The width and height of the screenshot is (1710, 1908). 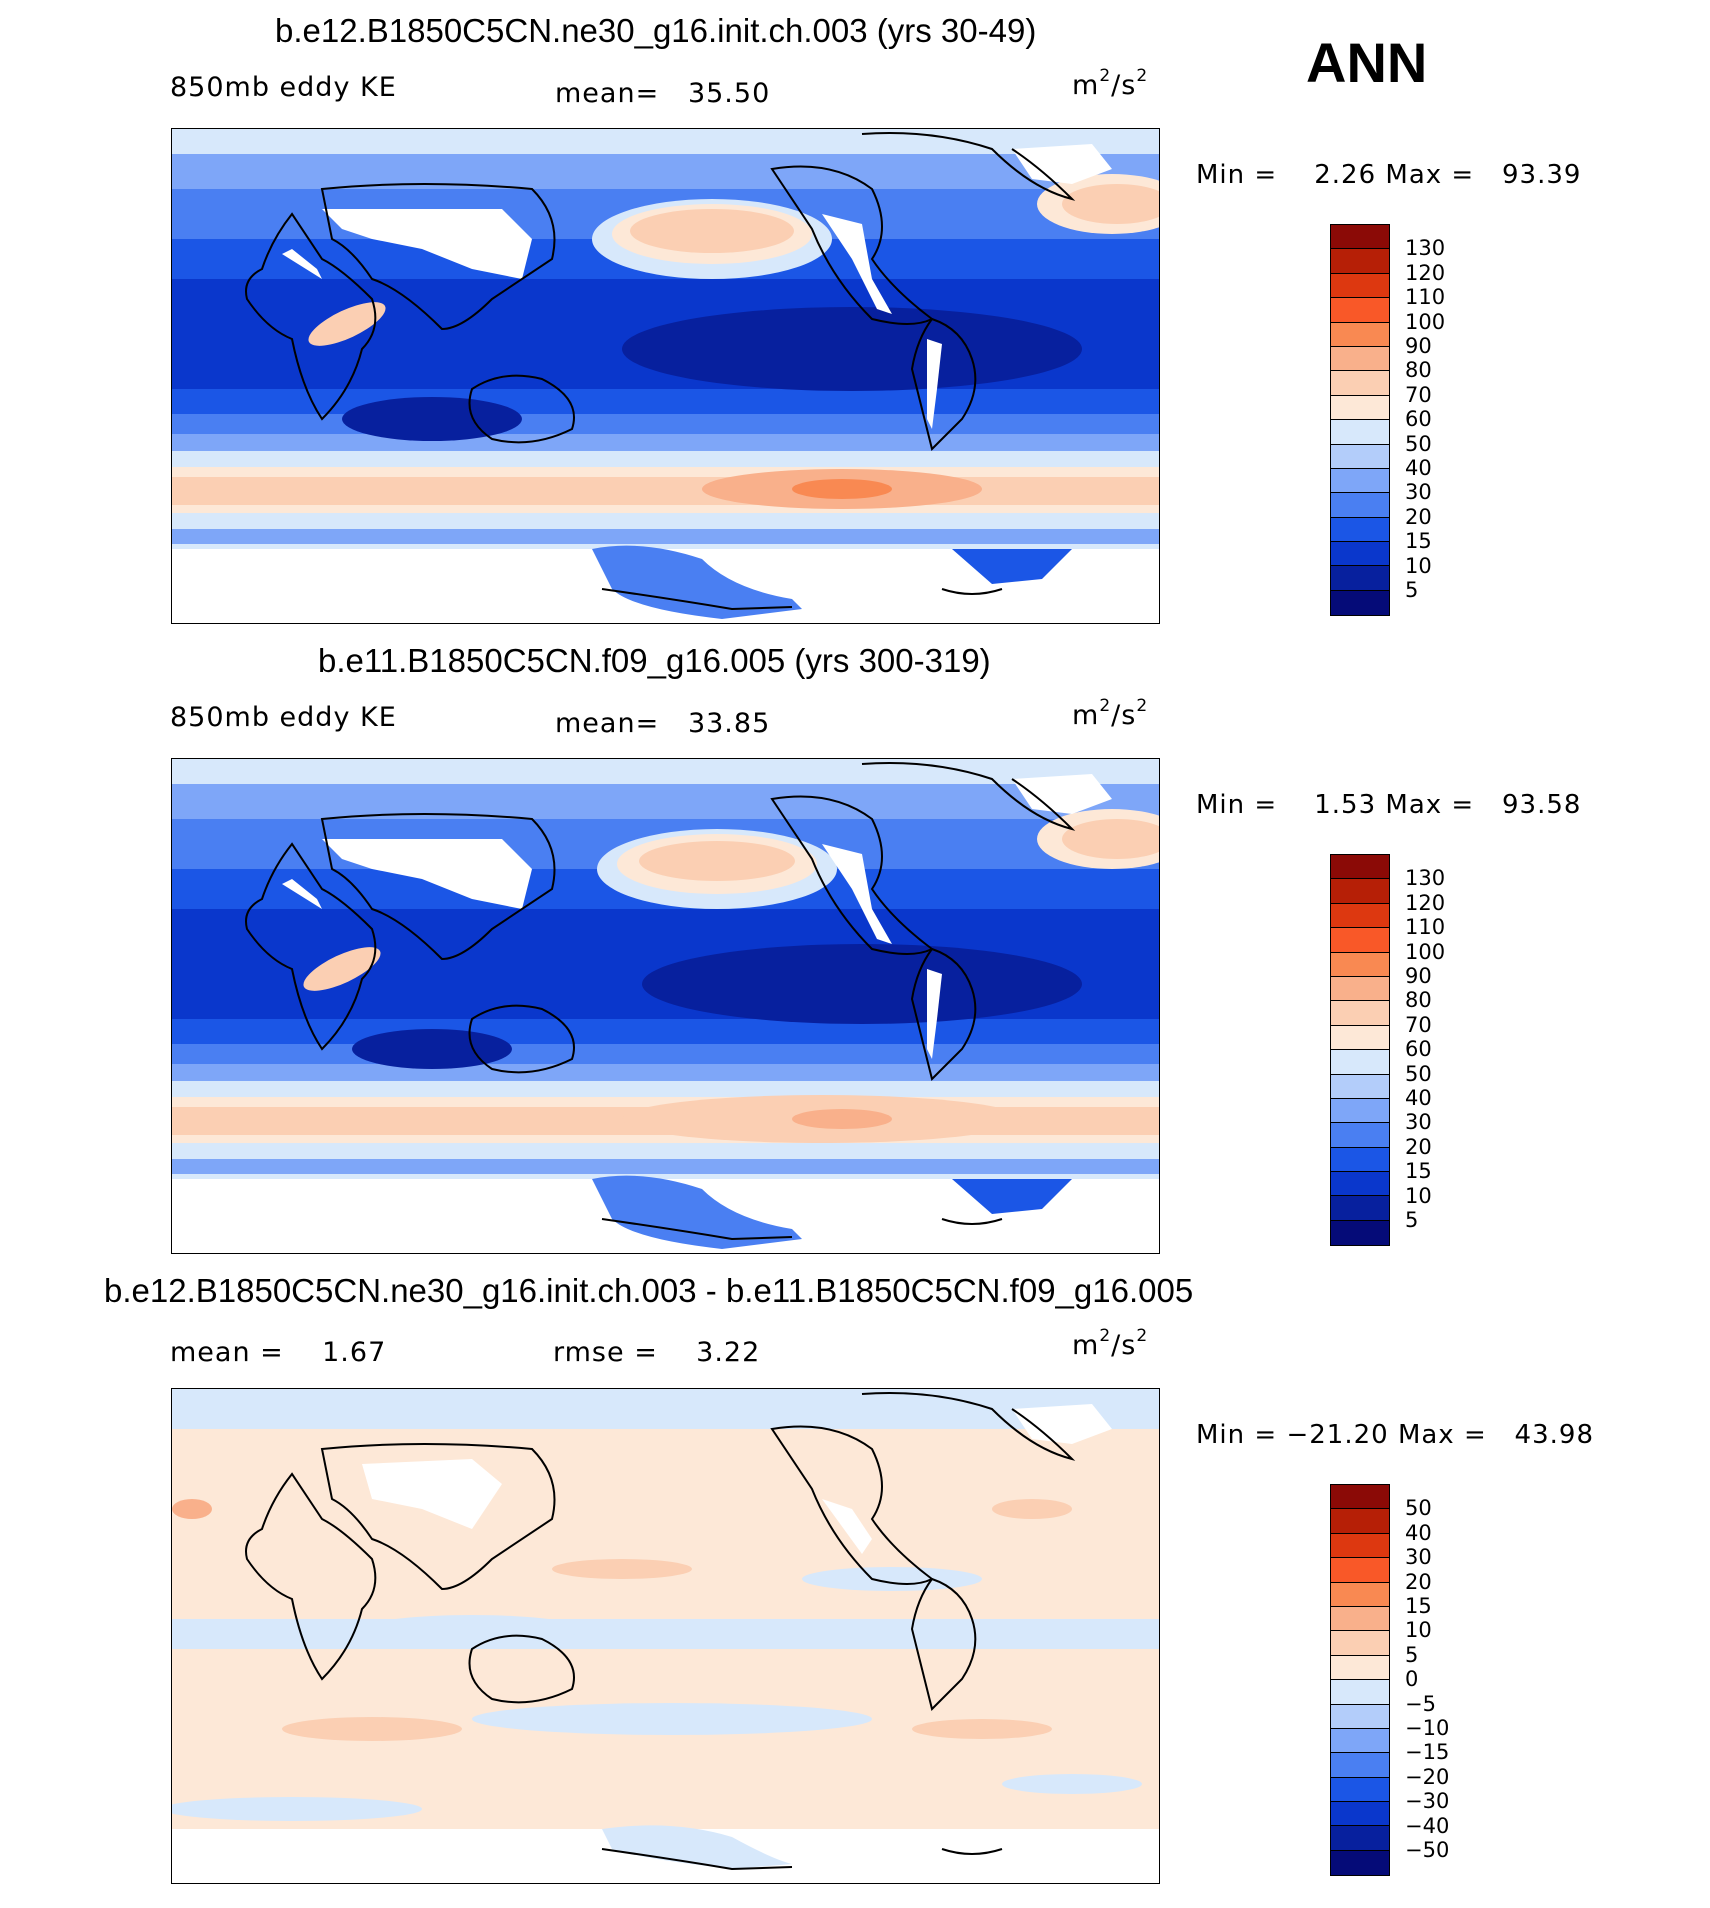 I want to click on panel2-minmax: Min = 1.53 Max = 93.58, so click(x=1388, y=805).